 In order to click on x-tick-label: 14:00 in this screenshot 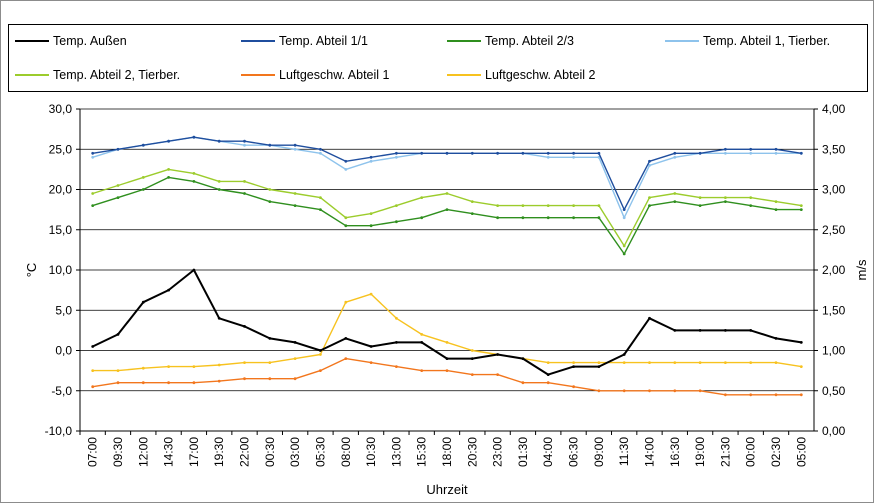, I will do `click(649, 452)`.